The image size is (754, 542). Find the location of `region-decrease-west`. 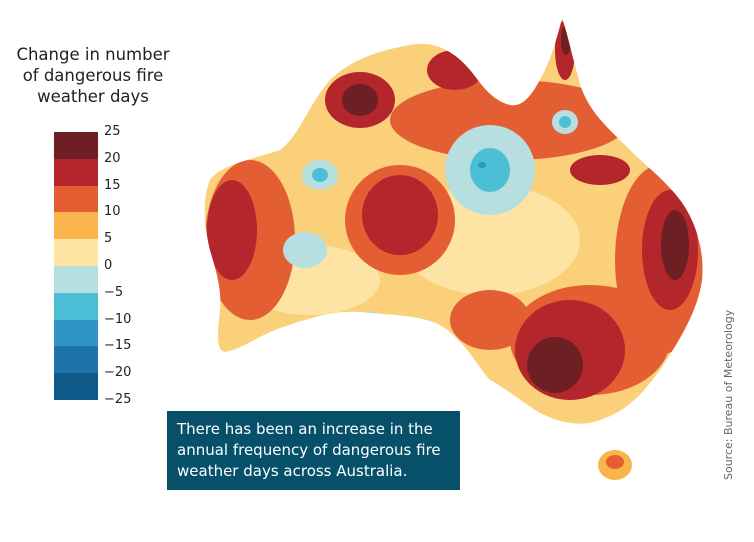

region-decrease-west is located at coordinates (305, 250).